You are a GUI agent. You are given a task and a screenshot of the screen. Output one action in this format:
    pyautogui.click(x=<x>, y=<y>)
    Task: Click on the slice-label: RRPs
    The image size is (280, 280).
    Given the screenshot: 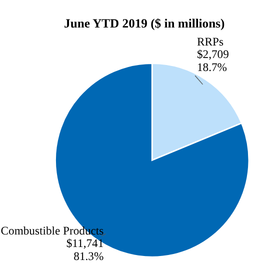 What is the action you would take?
    pyautogui.click(x=210, y=42)
    